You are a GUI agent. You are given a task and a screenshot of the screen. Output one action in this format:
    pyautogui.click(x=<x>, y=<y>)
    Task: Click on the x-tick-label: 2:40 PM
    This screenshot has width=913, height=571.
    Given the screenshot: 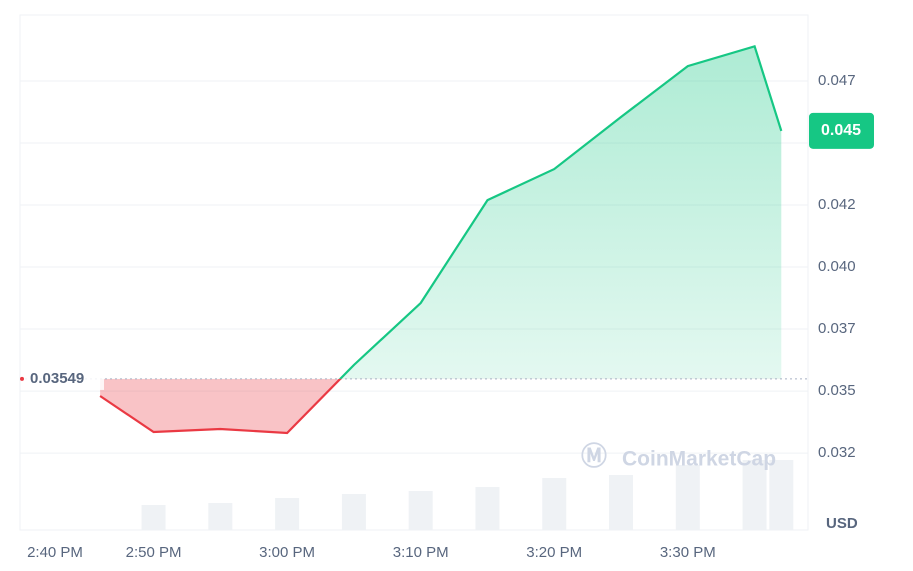 What is the action you would take?
    pyautogui.click(x=55, y=552)
    